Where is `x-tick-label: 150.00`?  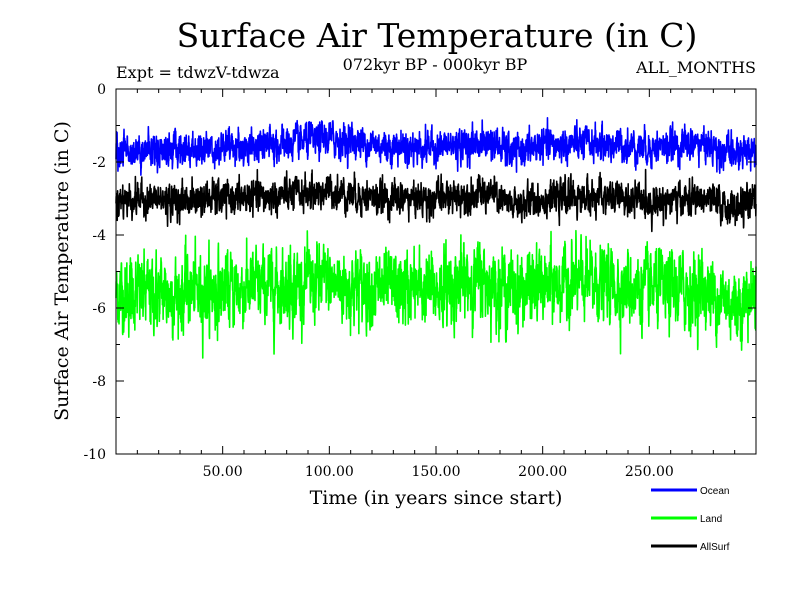 x-tick-label: 150.00 is located at coordinates (436, 472).